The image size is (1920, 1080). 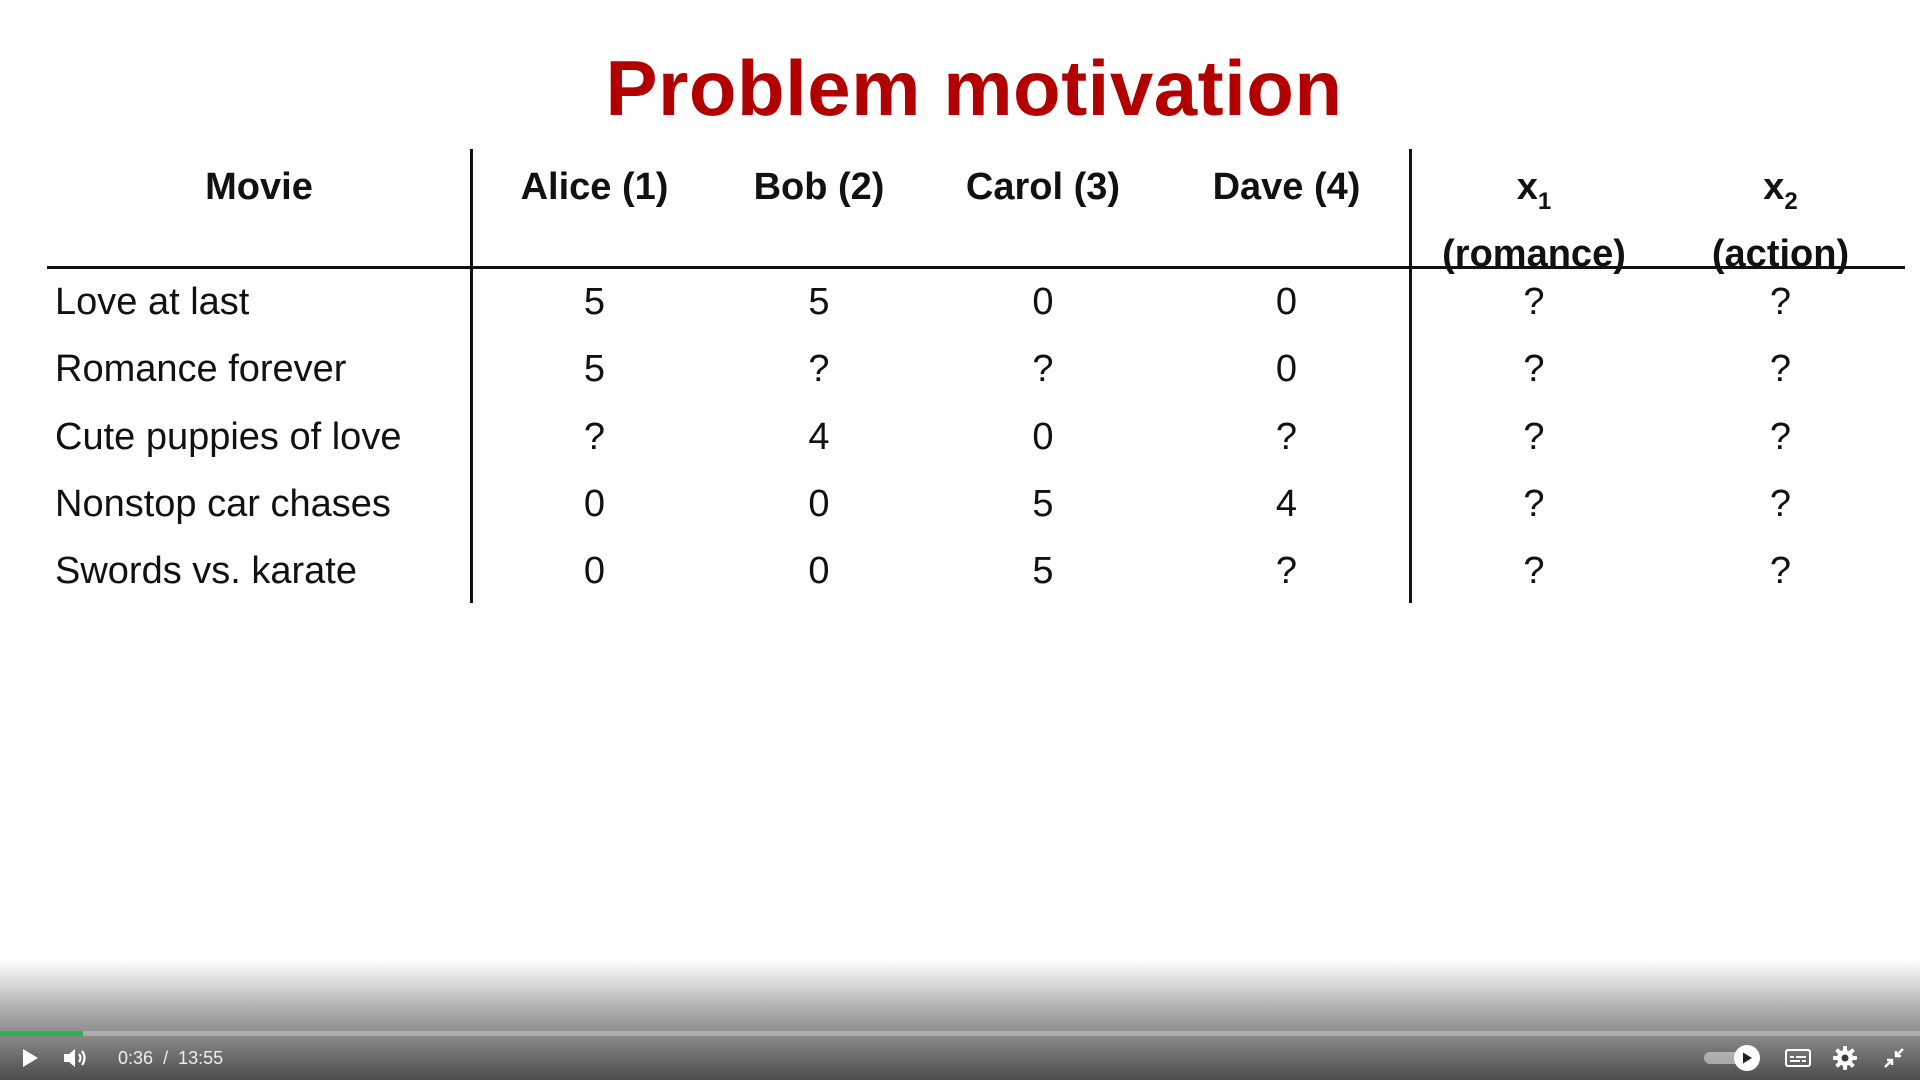 I want to click on table-row: Nonstop car chases 0 0 5 4??, so click(x=976, y=504).